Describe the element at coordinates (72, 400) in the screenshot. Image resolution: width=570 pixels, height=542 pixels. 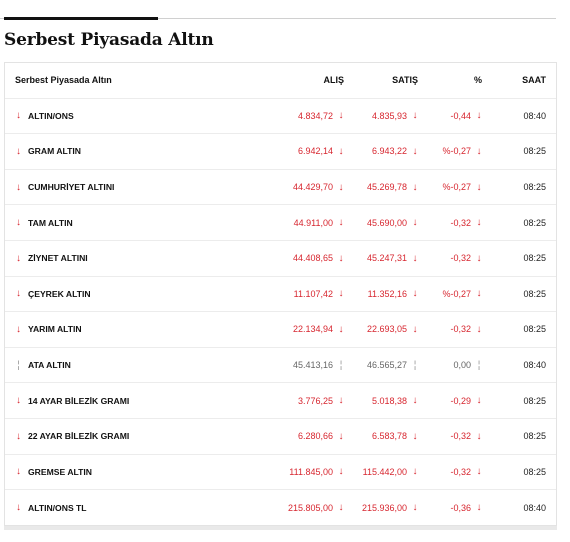
I see `row-name: ↓ 14 AYAR BİLEZİK GRAMI` at that location.